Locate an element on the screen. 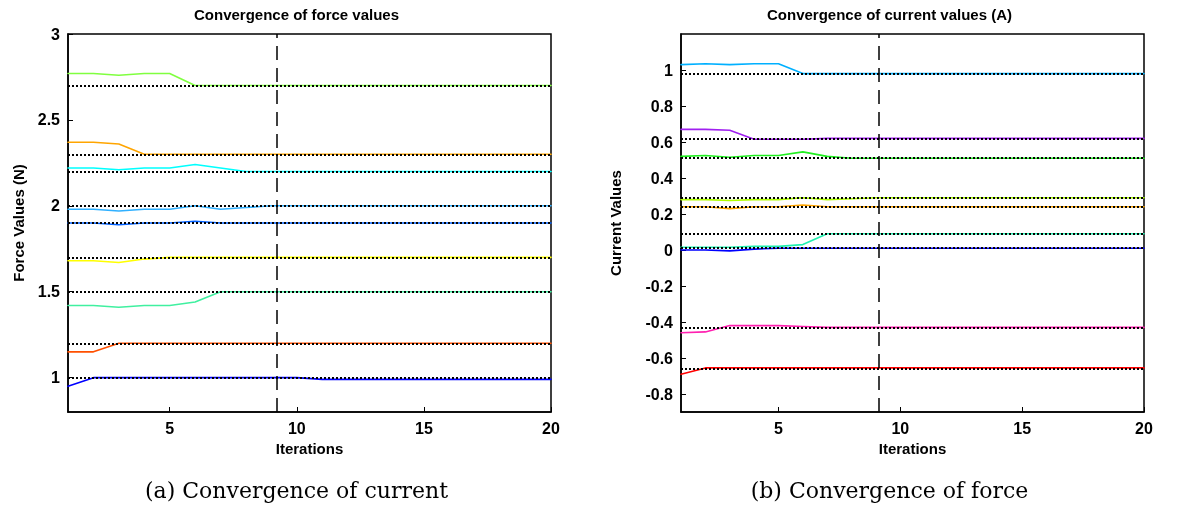 Image resolution: width=1186 pixels, height=523 pixels. y-tick-label: -0.4 is located at coordinates (659, 322).